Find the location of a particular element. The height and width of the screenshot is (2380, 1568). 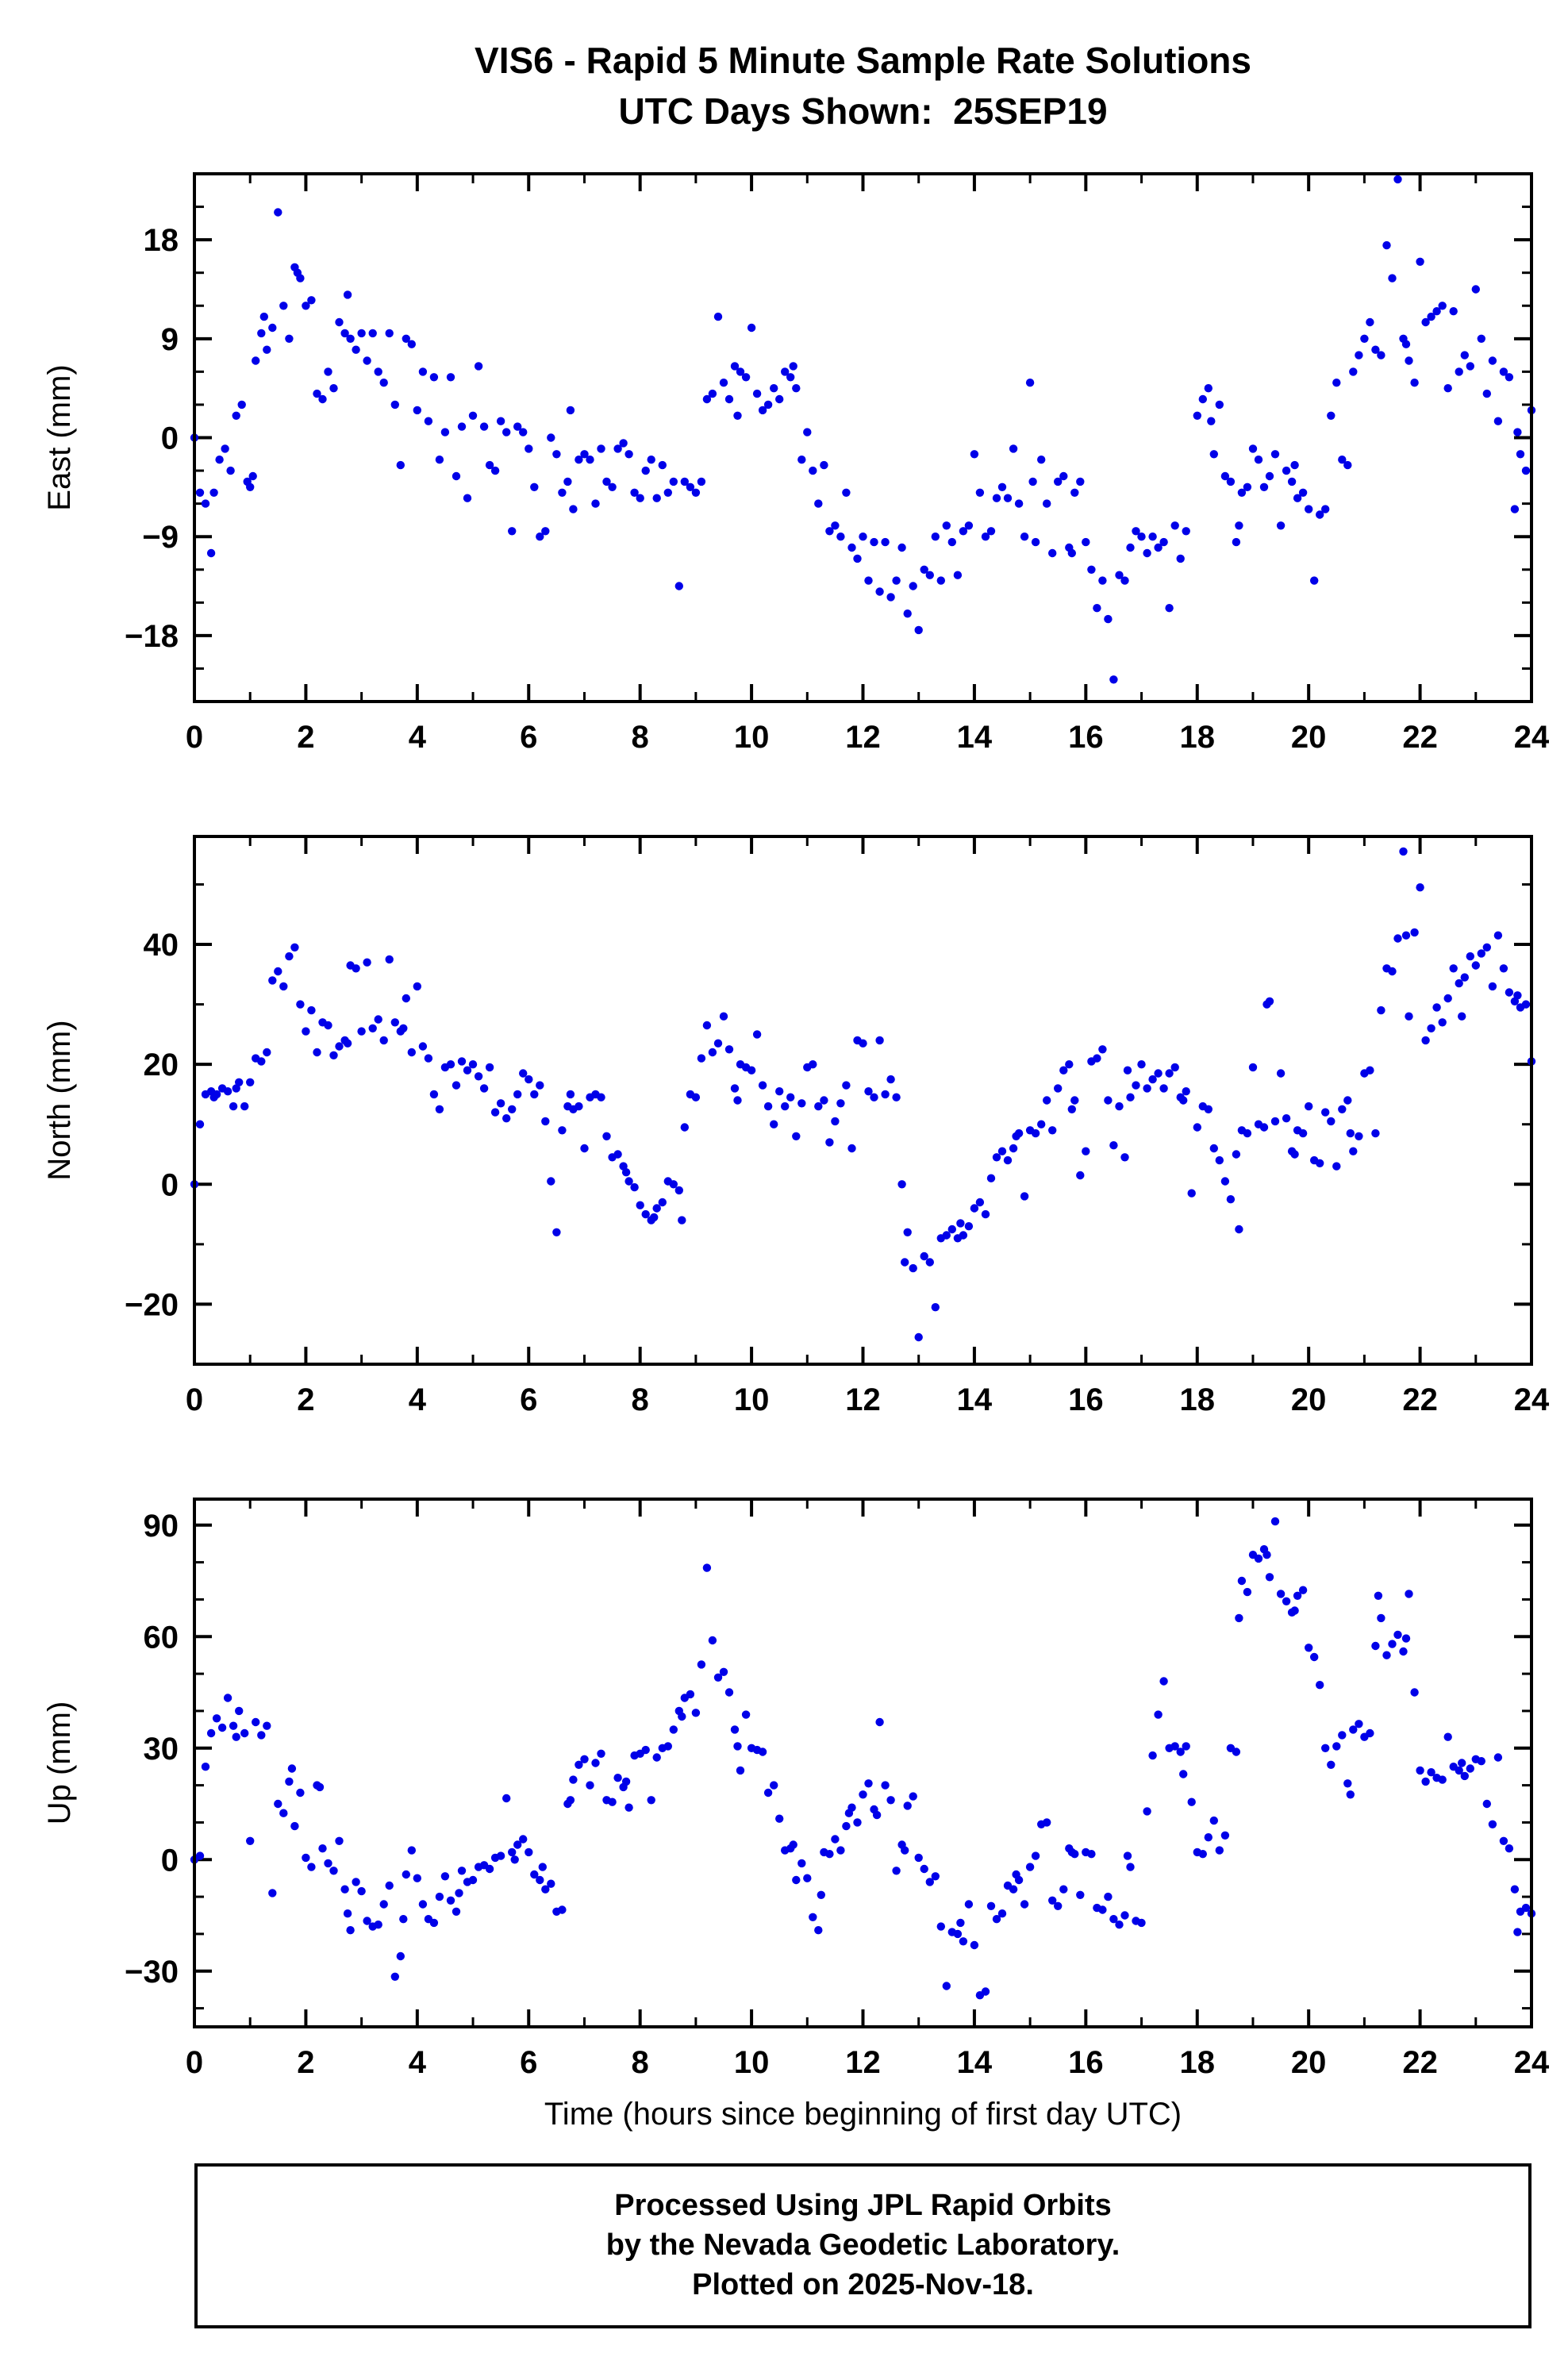

y-tick-label: 18 is located at coordinates (161, 240).